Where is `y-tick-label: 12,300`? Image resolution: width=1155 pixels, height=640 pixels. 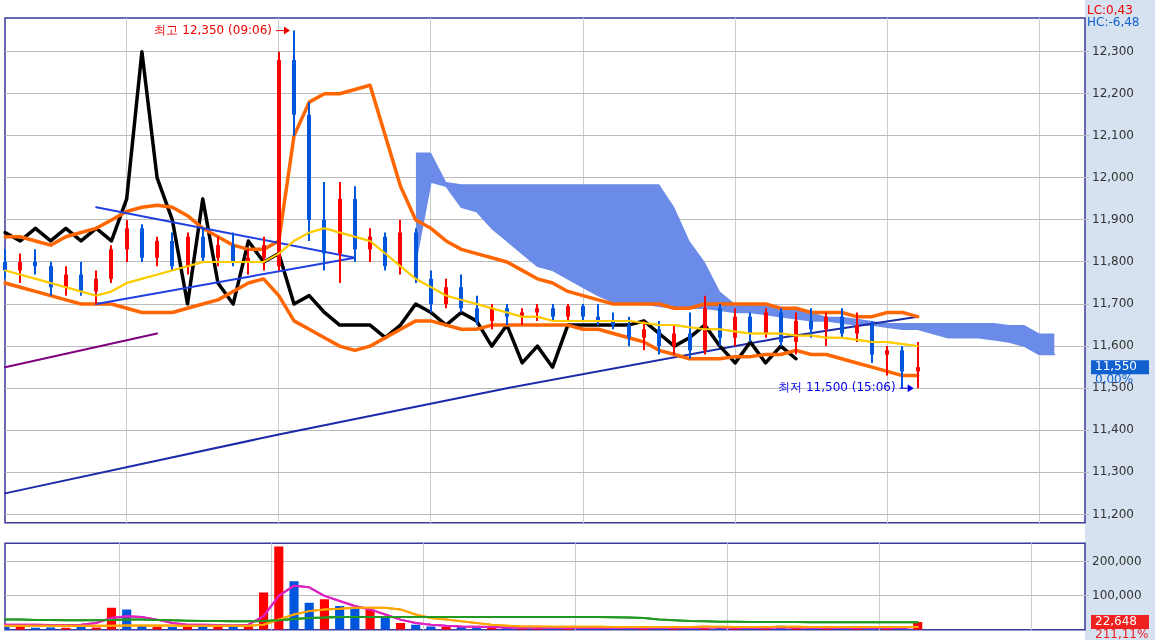 y-tick-label: 12,300 is located at coordinates (1113, 50).